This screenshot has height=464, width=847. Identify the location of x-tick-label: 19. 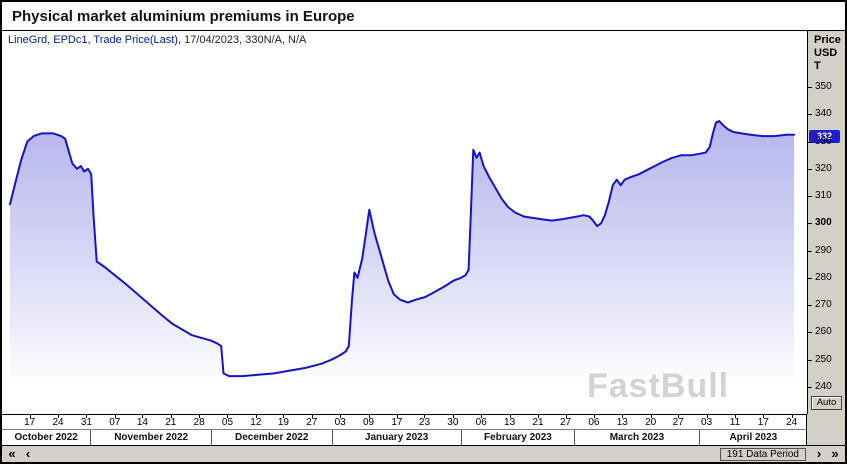
(283, 422).